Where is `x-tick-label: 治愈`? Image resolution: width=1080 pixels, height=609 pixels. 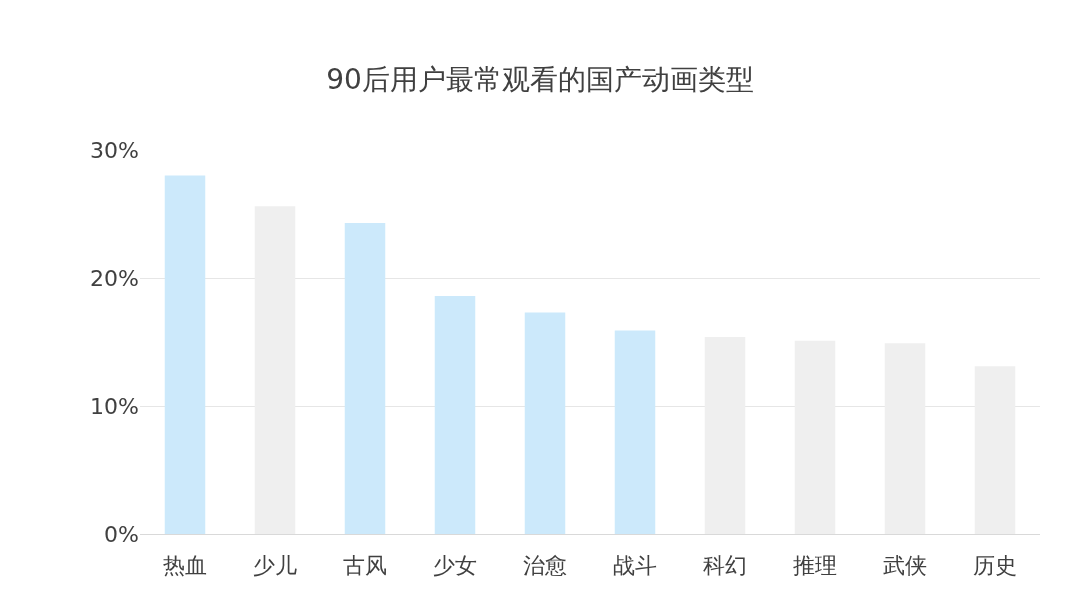
x-tick-label: 治愈 is located at coordinates (545, 566).